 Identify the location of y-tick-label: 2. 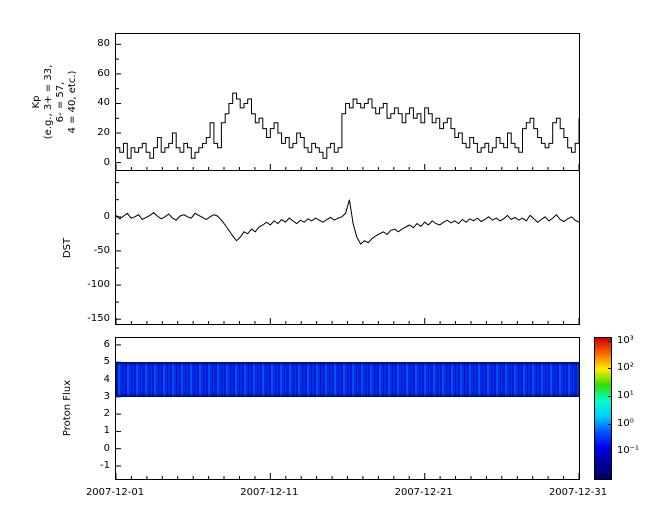
(106, 414).